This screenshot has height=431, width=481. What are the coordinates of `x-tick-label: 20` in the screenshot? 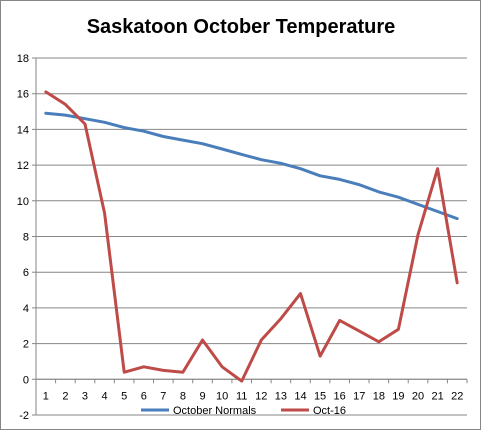 It's located at (418, 396).